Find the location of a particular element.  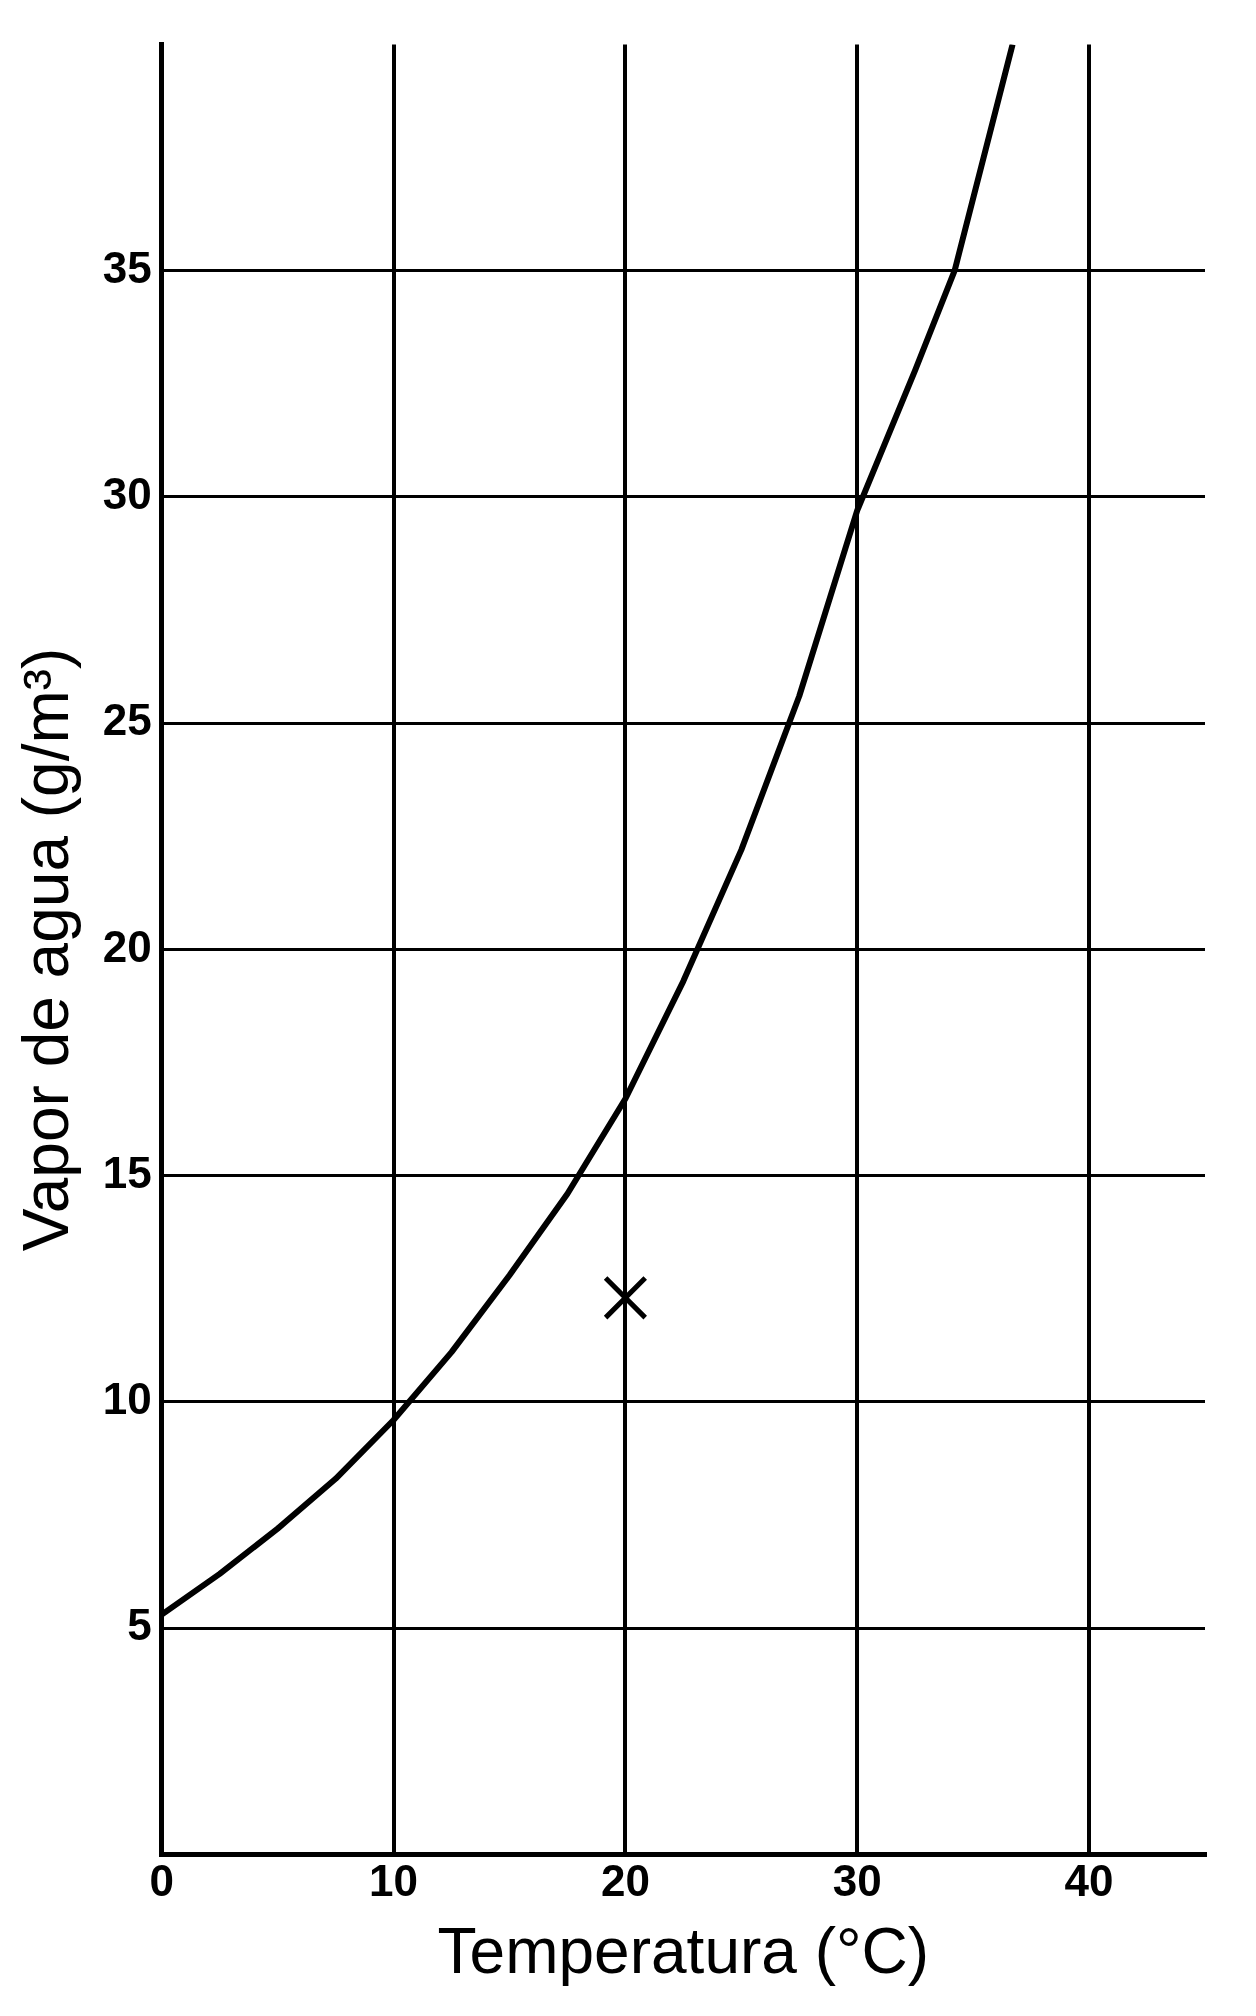

x-tick-label: 30 is located at coordinates (857, 1880).